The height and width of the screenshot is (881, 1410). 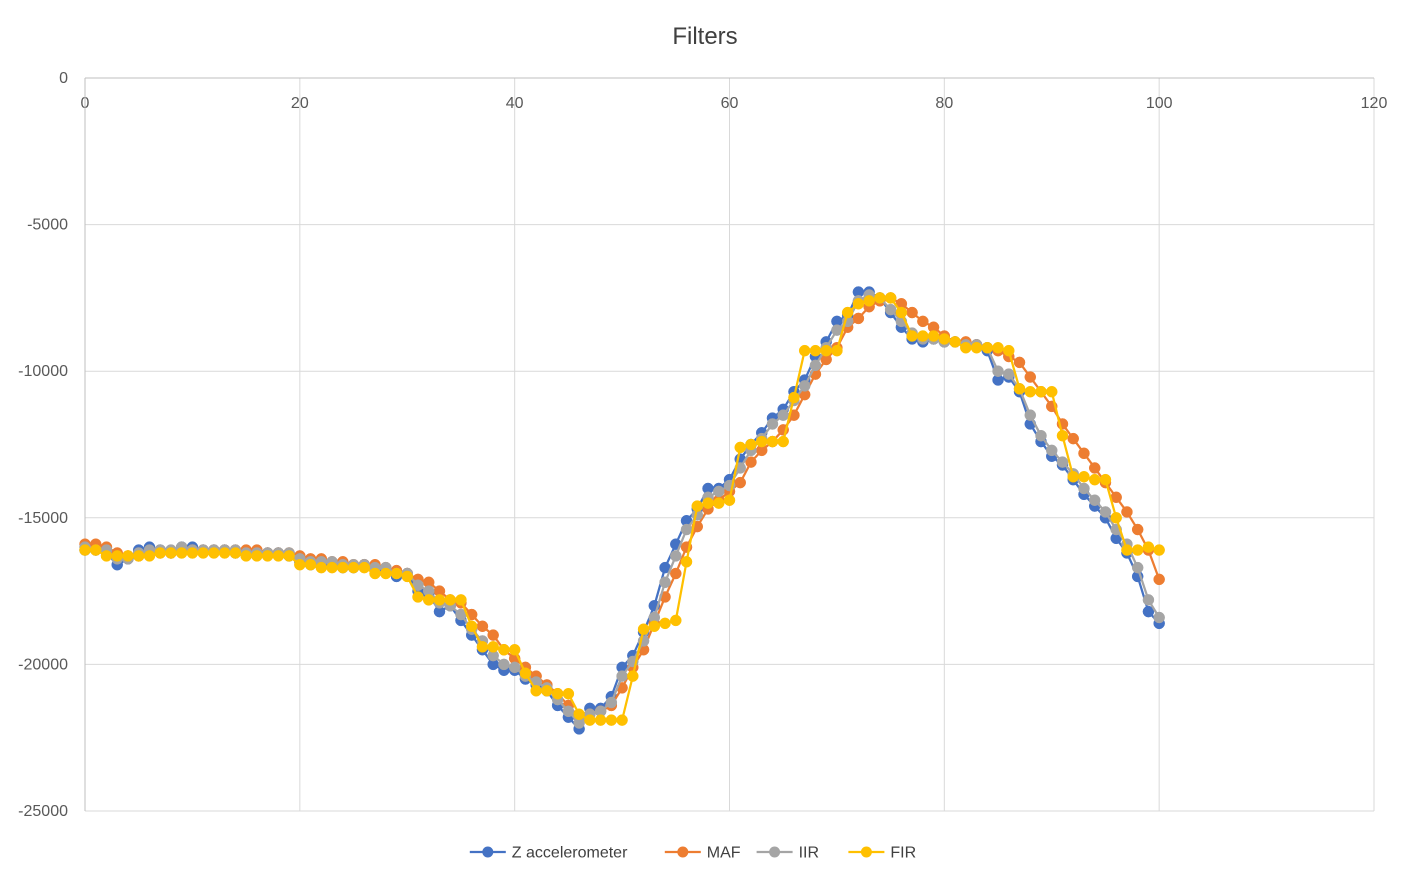 What do you see at coordinates (809, 853) in the screenshot?
I see `legend-label: IIR` at bounding box center [809, 853].